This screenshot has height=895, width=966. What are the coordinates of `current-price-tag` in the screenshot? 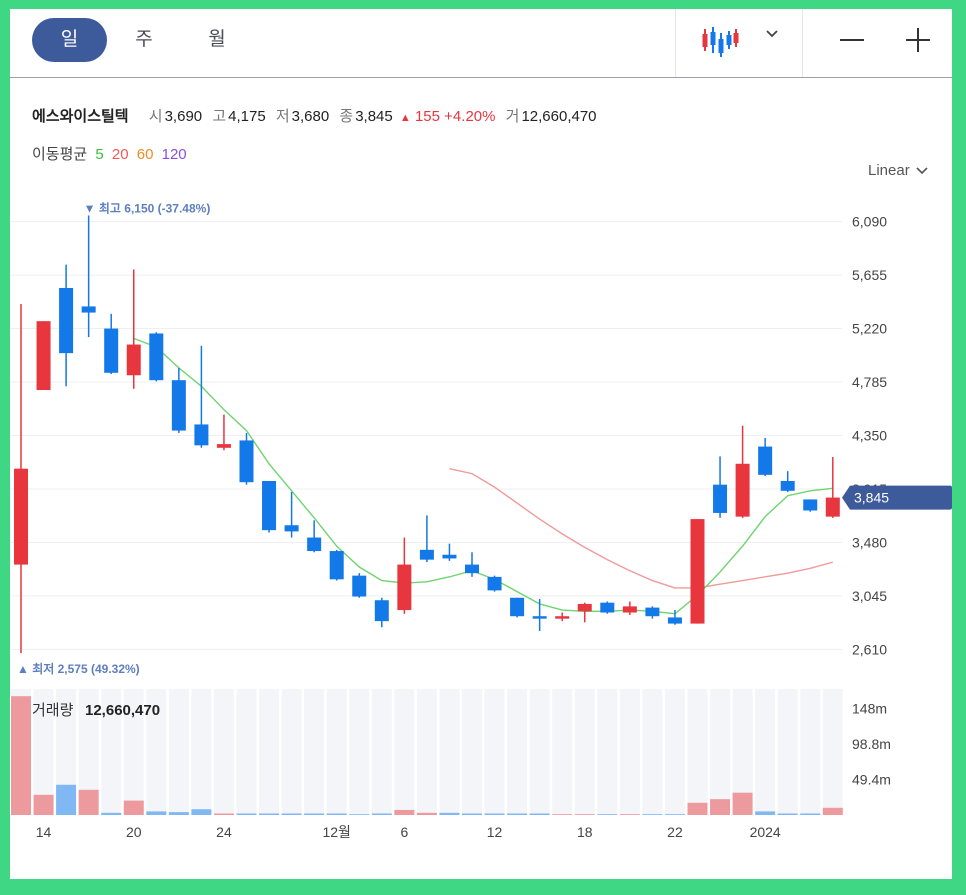 It's located at (897, 497).